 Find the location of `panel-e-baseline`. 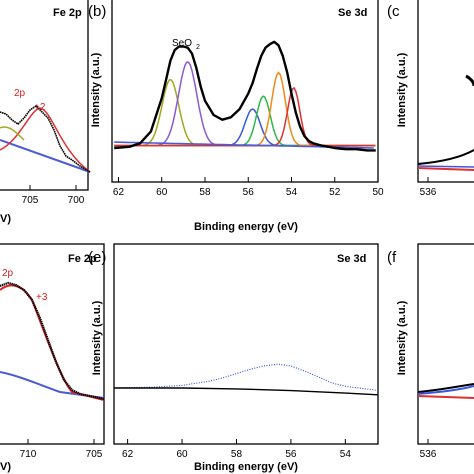

panel-e-baseline is located at coordinates (246, 391).